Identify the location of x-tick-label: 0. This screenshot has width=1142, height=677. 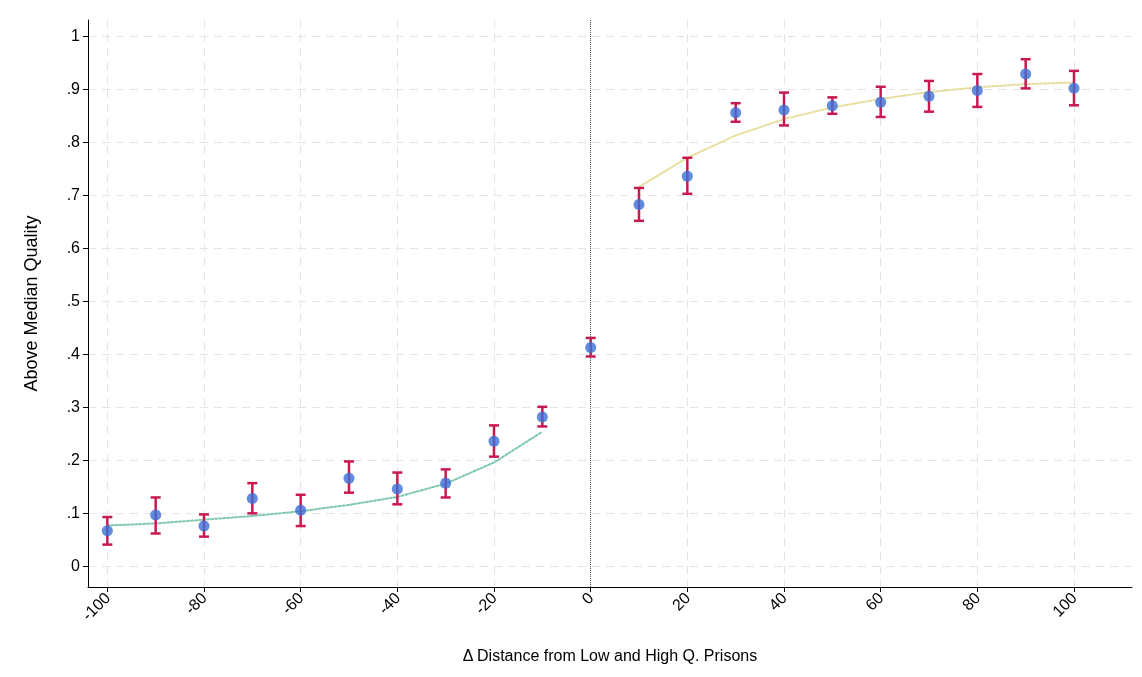
(587, 598).